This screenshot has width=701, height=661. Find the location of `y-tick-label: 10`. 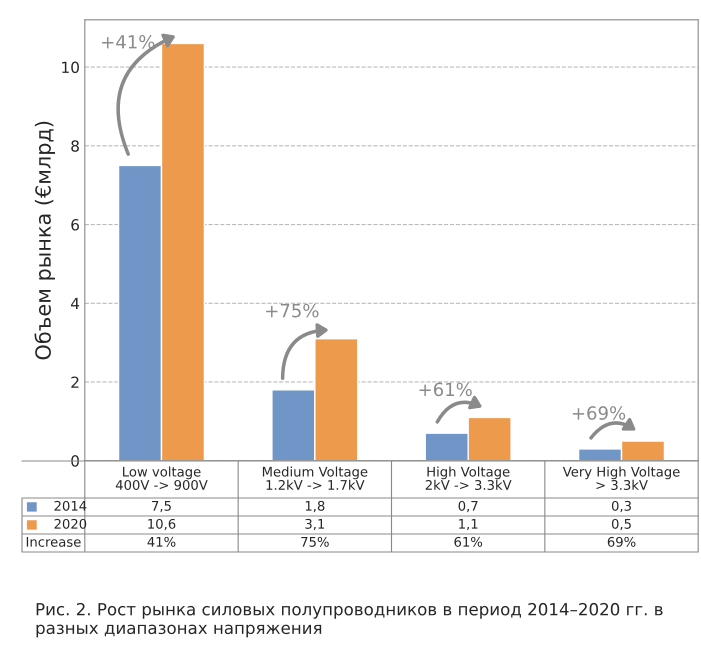

y-tick-label: 10 is located at coordinates (70, 68).